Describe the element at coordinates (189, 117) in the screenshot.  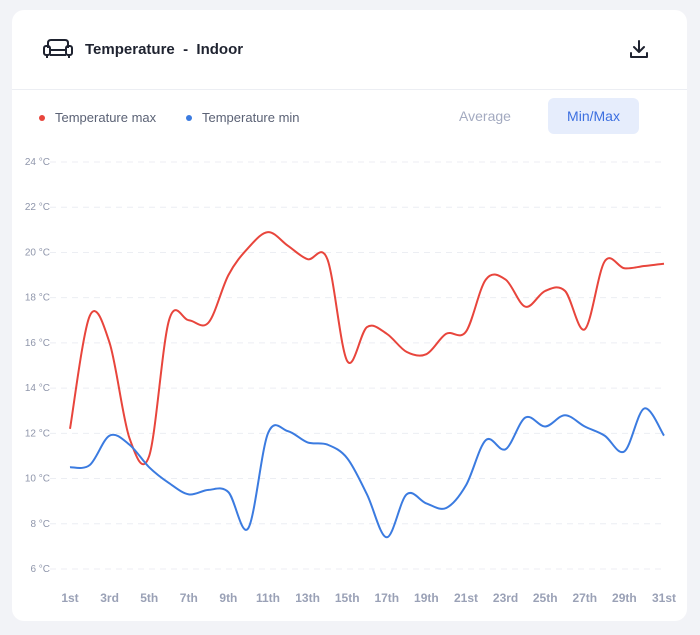
I see `legend-dot-min` at that location.